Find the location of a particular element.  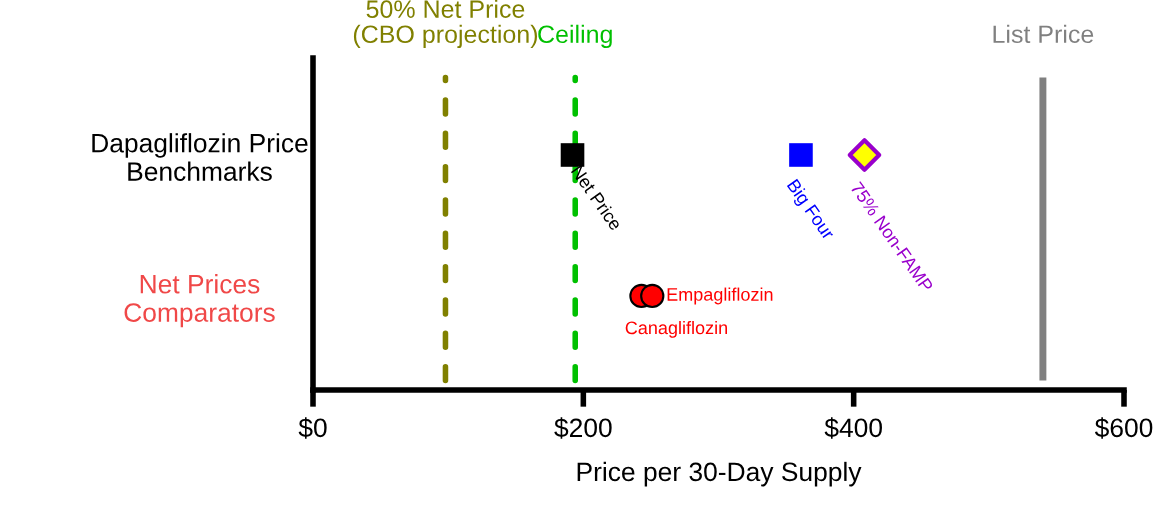

ref-line-label: 50% Net Price (CBO projection) is located at coordinates (445, 24).